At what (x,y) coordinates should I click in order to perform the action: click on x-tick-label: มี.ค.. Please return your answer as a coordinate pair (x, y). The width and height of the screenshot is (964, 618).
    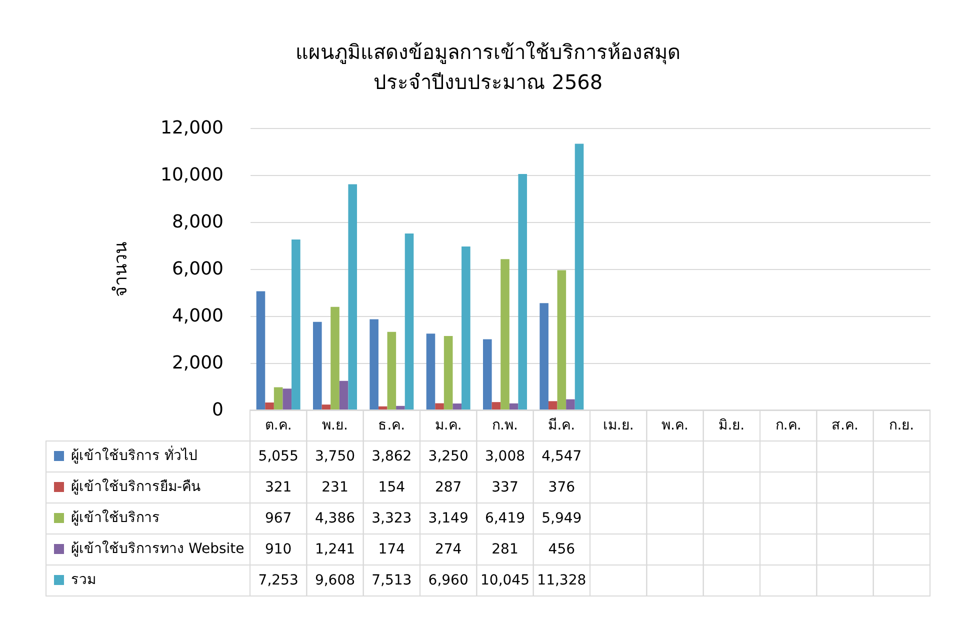
    Looking at the image, I should click on (562, 426).